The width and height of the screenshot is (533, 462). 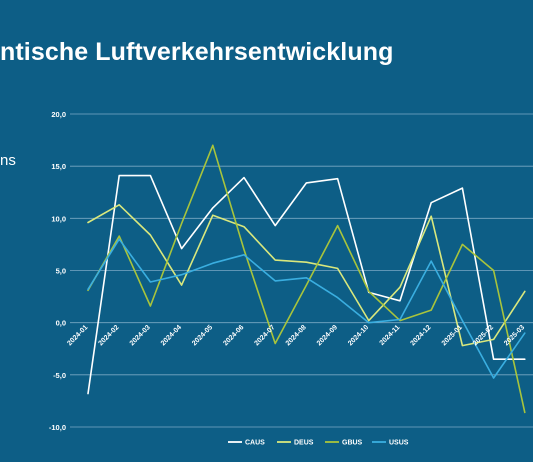 I want to click on x-tick-label: 2024-06, so click(x=233, y=335).